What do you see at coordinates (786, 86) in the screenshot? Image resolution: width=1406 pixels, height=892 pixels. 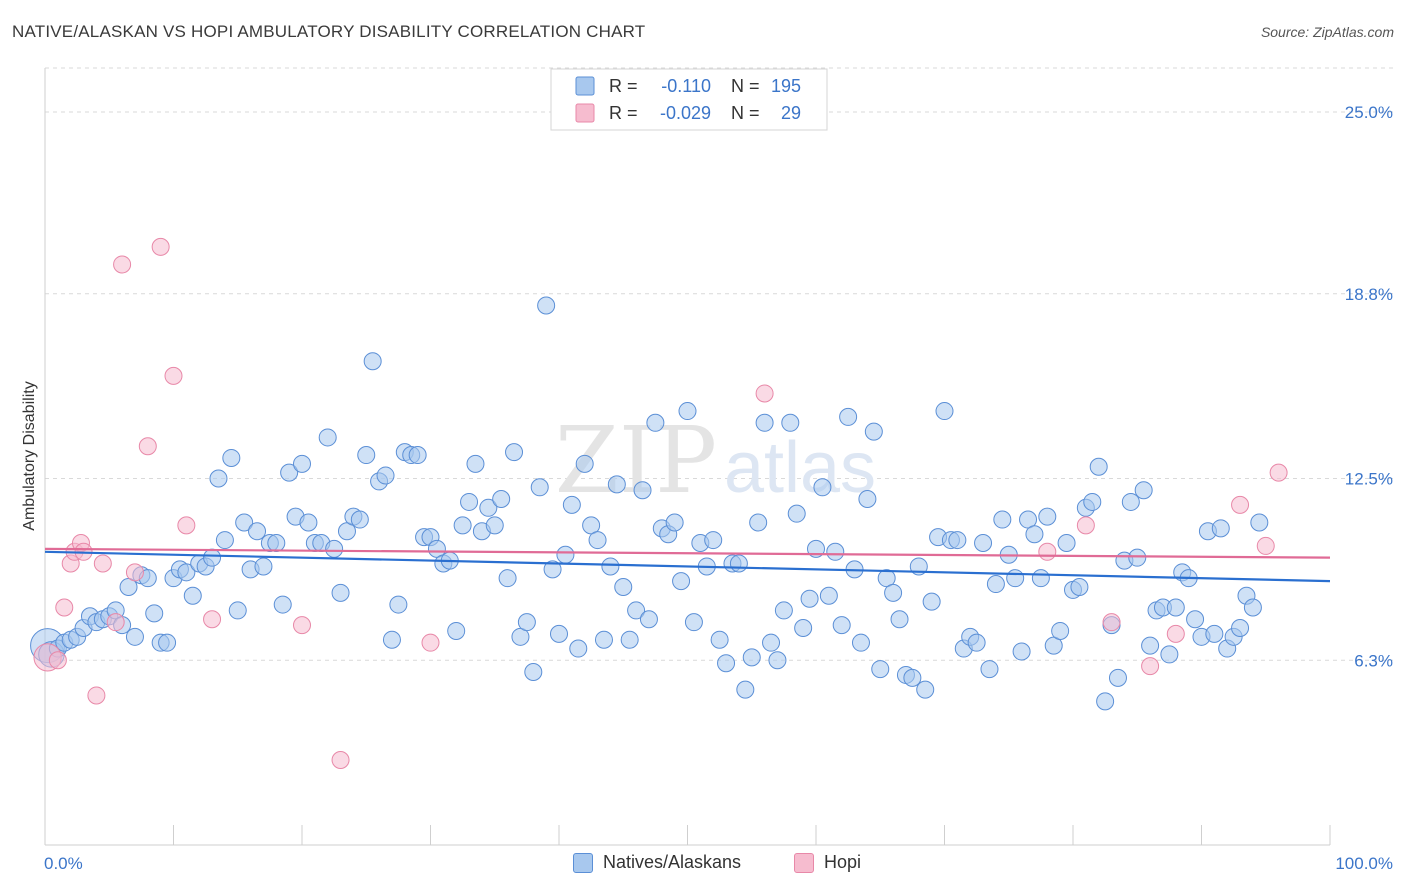 I see `stats-n-value: 195` at bounding box center [786, 86].